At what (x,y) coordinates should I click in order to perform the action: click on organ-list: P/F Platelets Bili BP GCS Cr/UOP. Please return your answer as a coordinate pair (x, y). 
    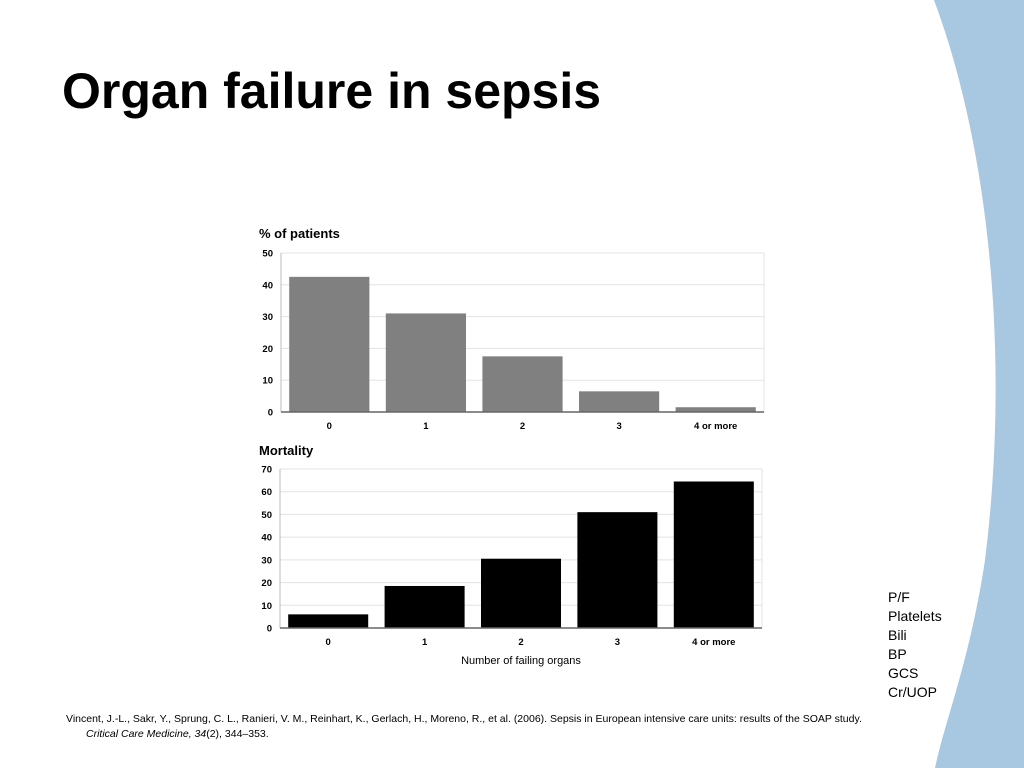
    Looking at the image, I should click on (915, 645).